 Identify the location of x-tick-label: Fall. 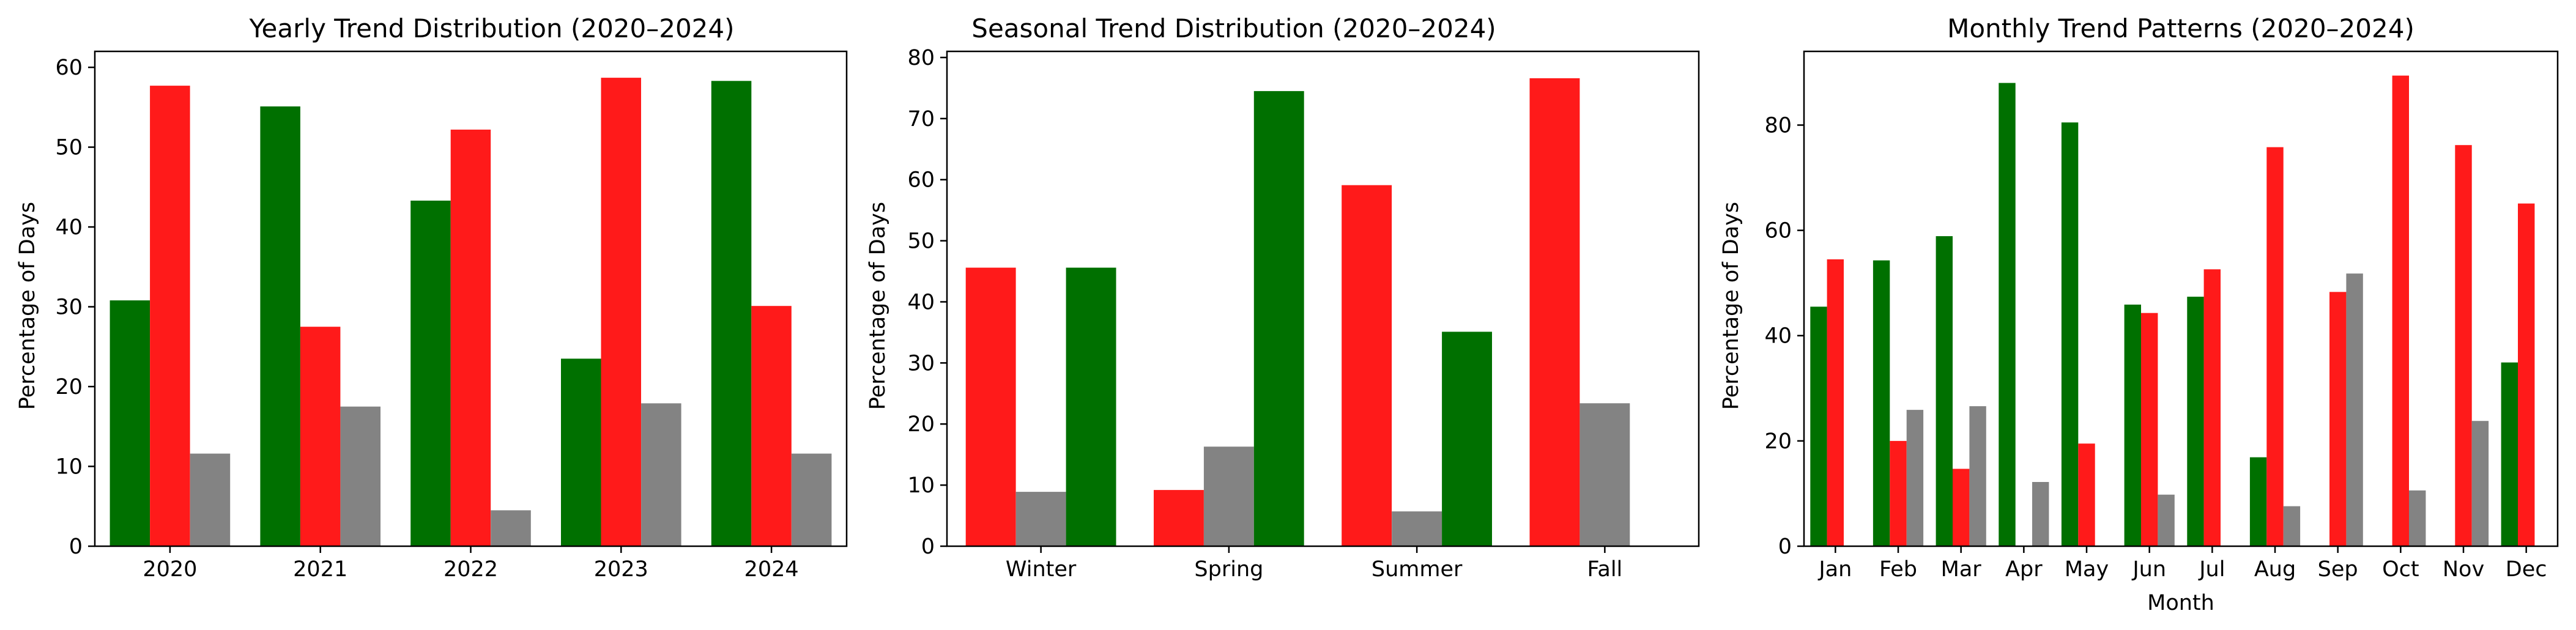
(1604, 569).